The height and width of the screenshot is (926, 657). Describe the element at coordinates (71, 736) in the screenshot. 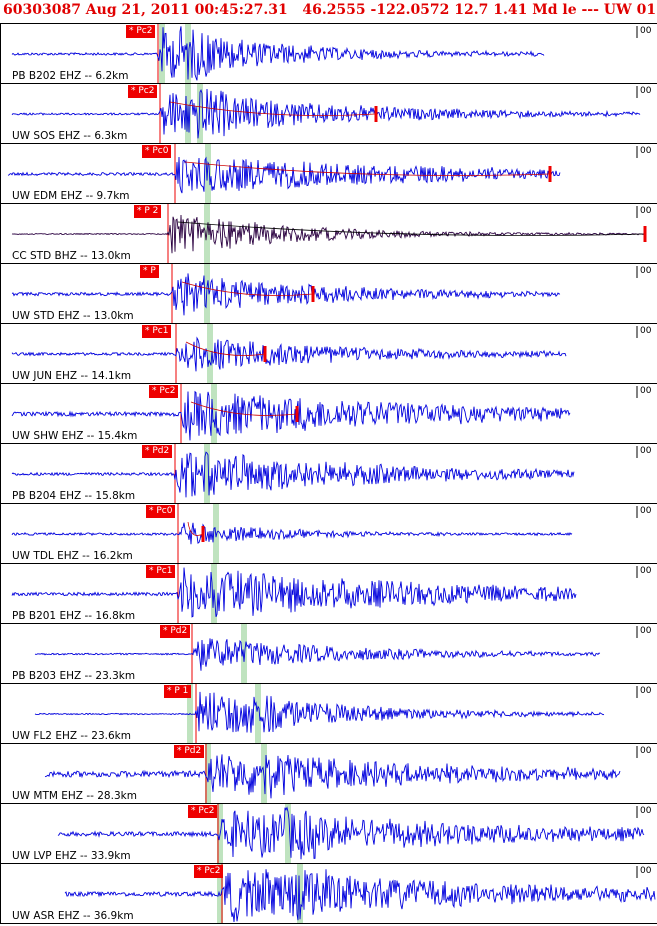

I see `station-label: UW FL2 EHZ -- 23.6km` at that location.